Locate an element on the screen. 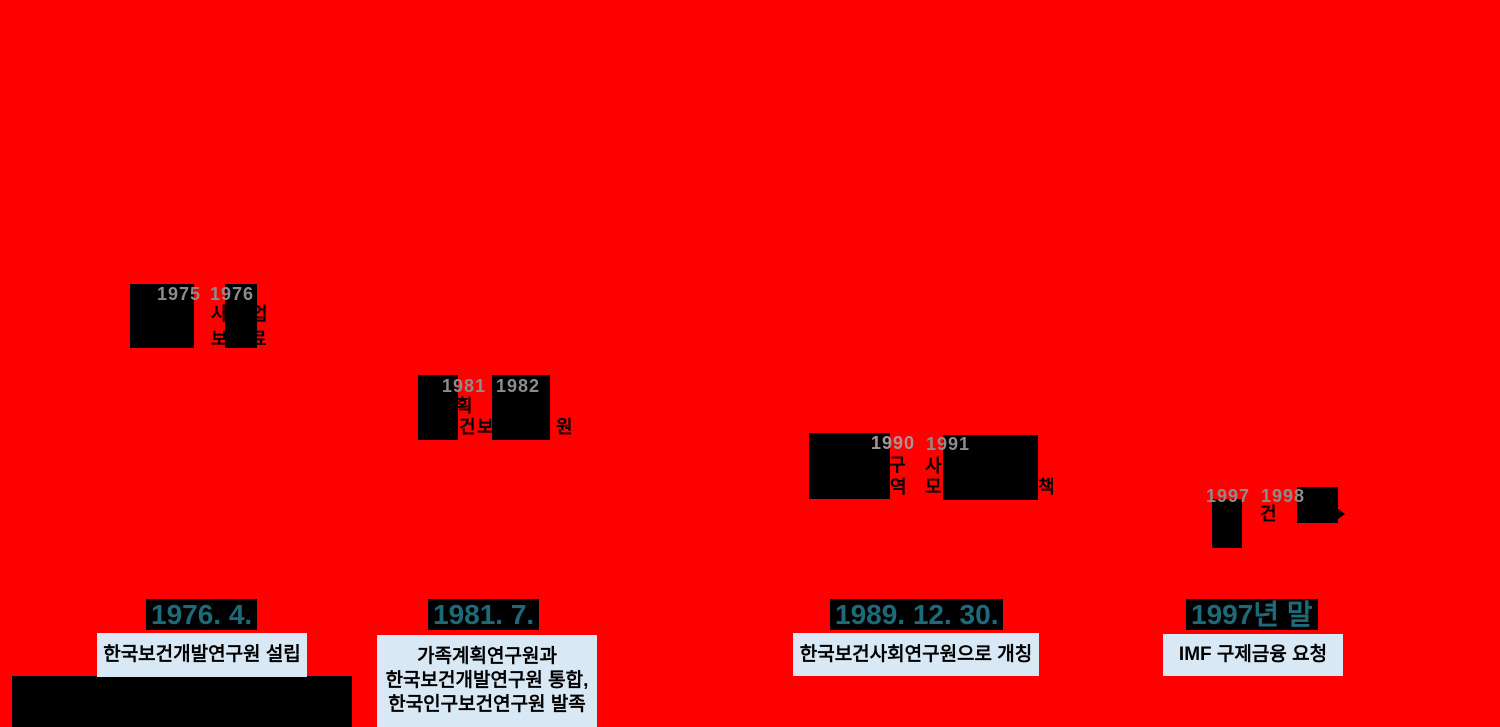 The image size is (1500, 727). milestone-caption-line: 한국보건사회연구원으로 개칭 is located at coordinates (916, 654).